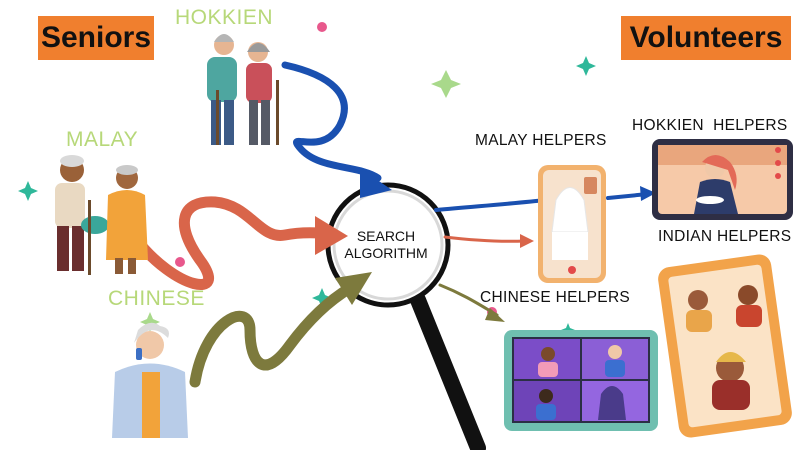 This screenshot has width=800, height=450. What do you see at coordinates (386, 236) in the screenshot?
I see `search-label-line-1: SEARCH` at bounding box center [386, 236].